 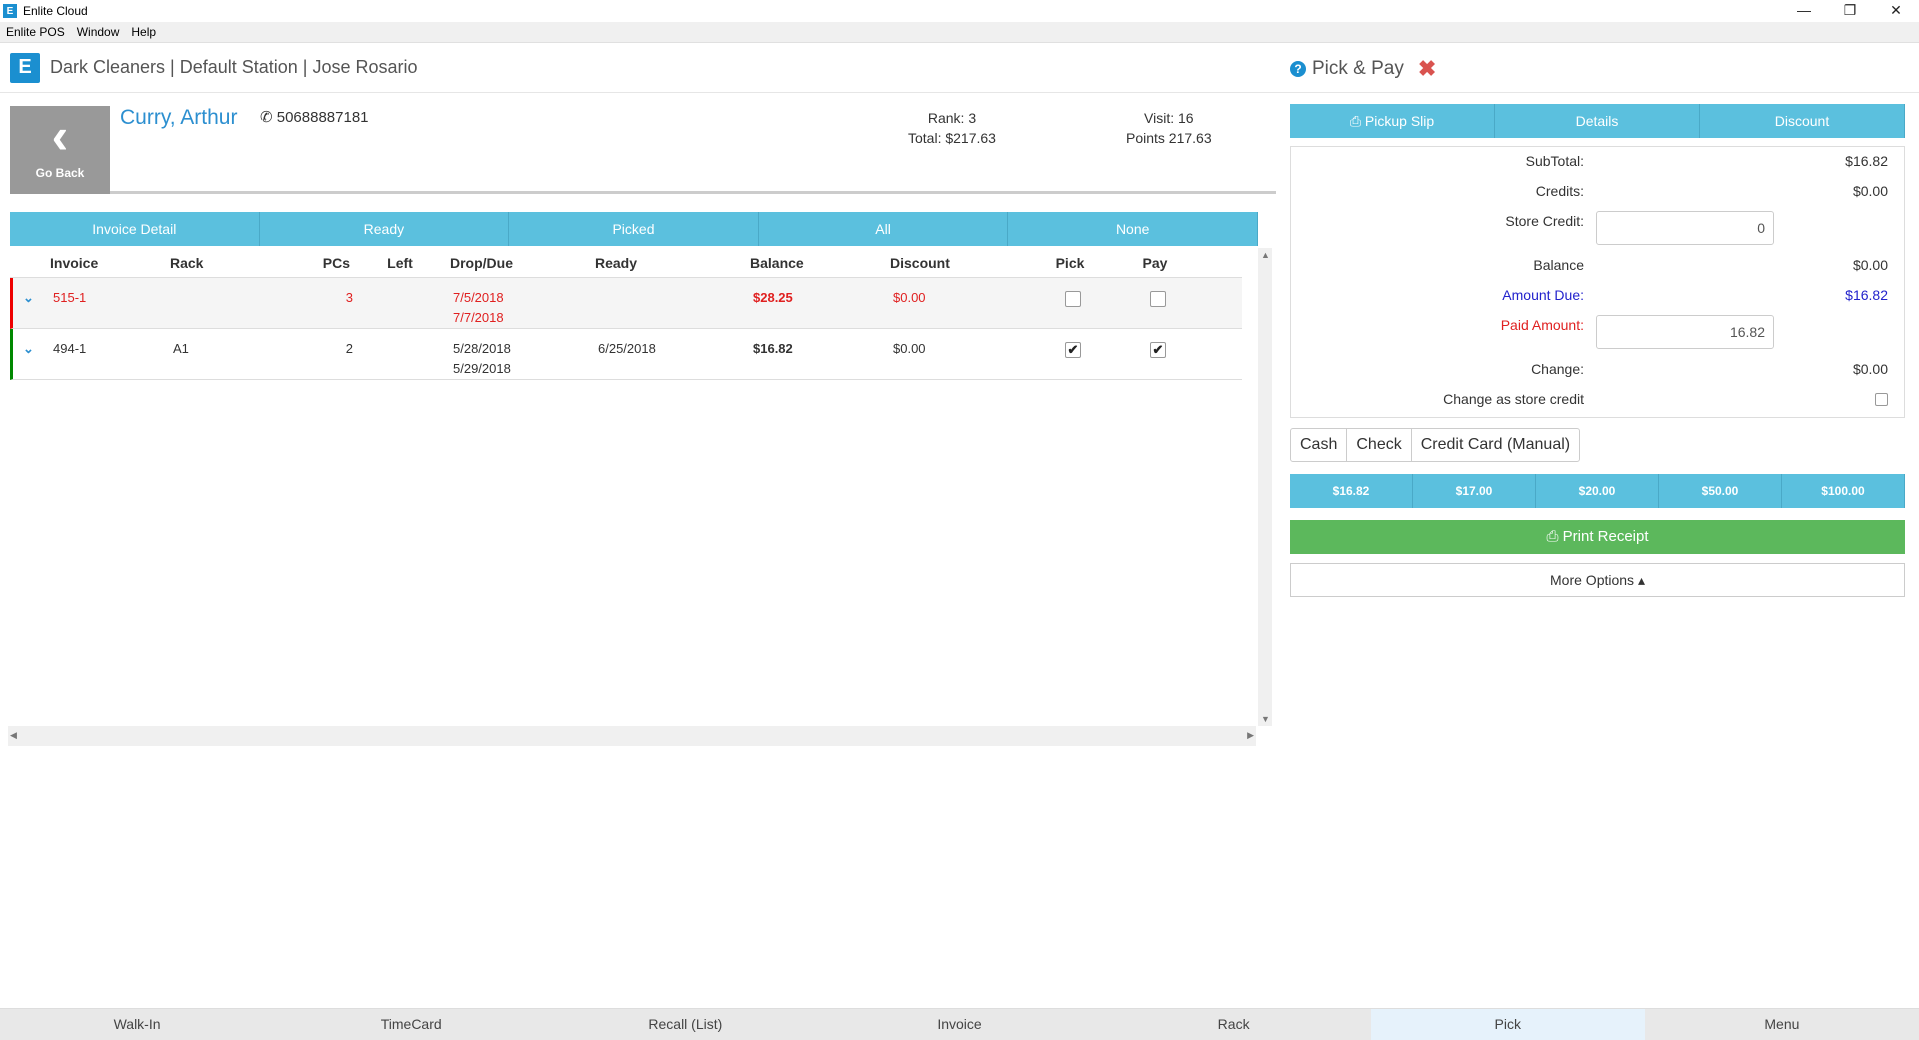 What do you see at coordinates (525, 354) in the screenshot?
I see `cell-drop-due: 5/28/2018 5/29/2018` at bounding box center [525, 354].